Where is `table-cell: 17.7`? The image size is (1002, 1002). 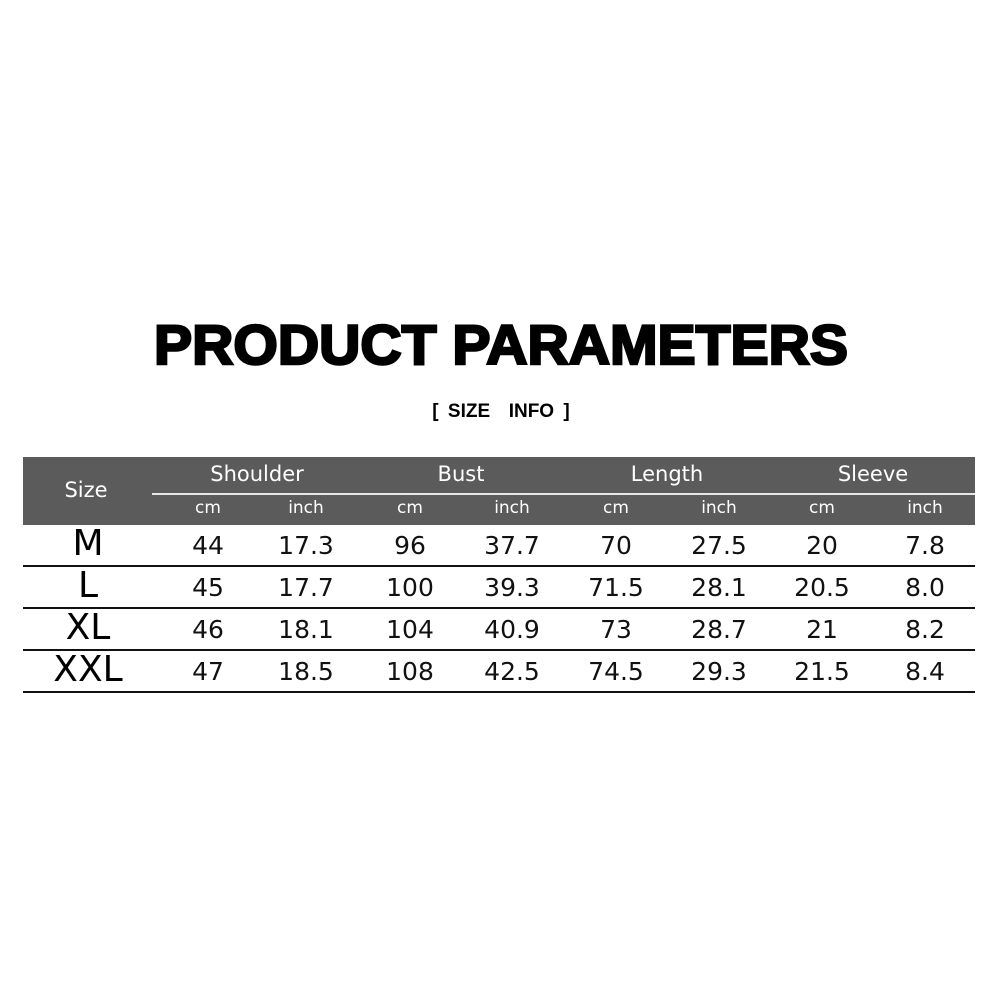
table-cell: 17.7 is located at coordinates (306, 587).